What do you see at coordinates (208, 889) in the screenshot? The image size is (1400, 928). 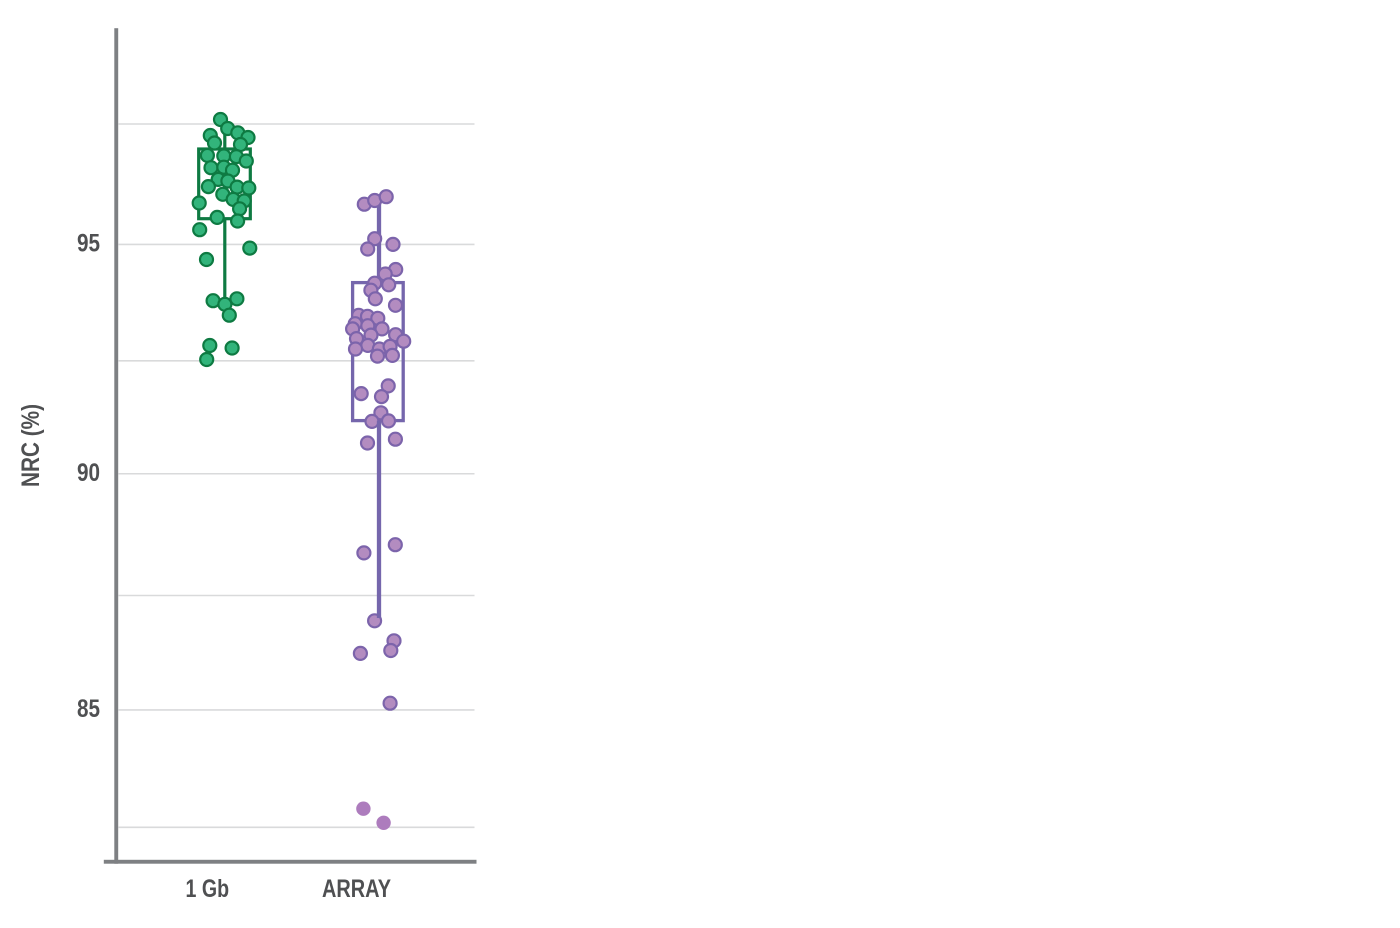 I see `svg-text: 1 Gb` at bounding box center [208, 889].